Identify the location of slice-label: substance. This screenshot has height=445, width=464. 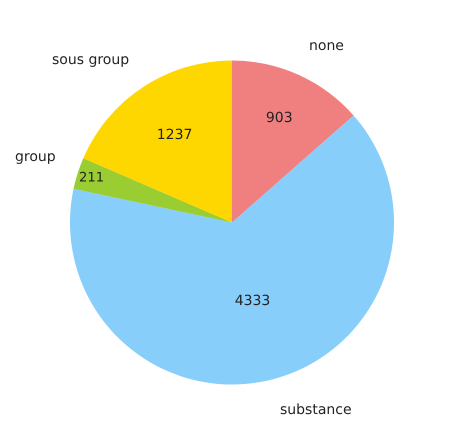
(316, 410).